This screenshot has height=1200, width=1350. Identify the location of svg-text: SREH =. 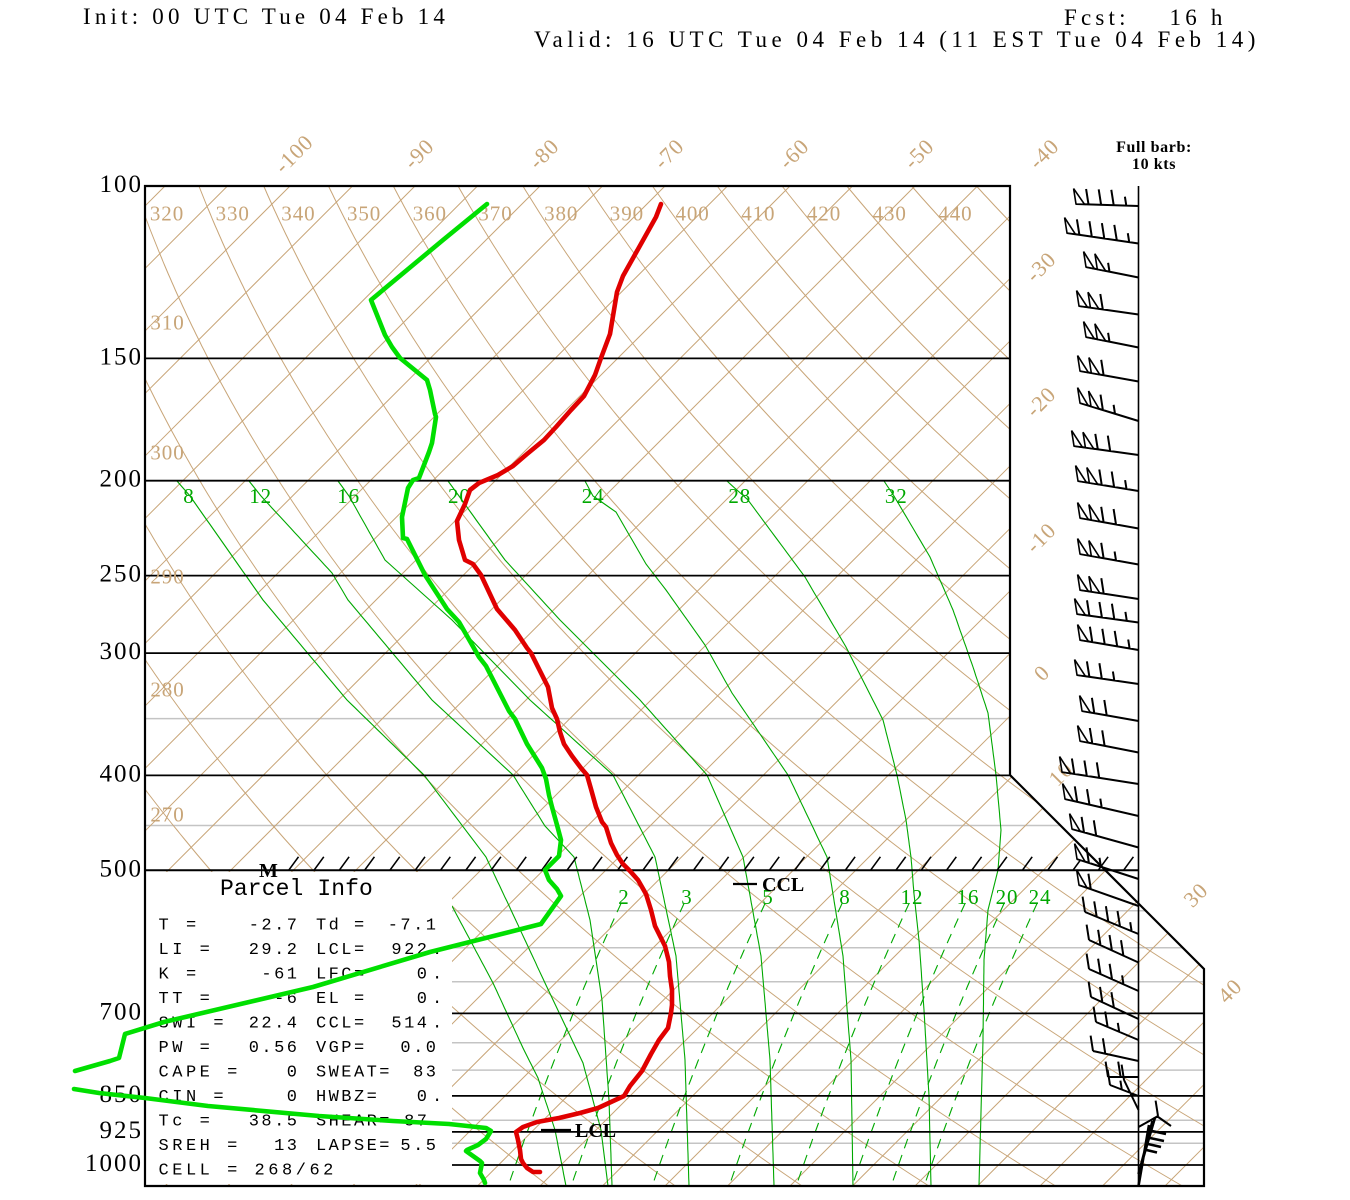
(200, 1146).